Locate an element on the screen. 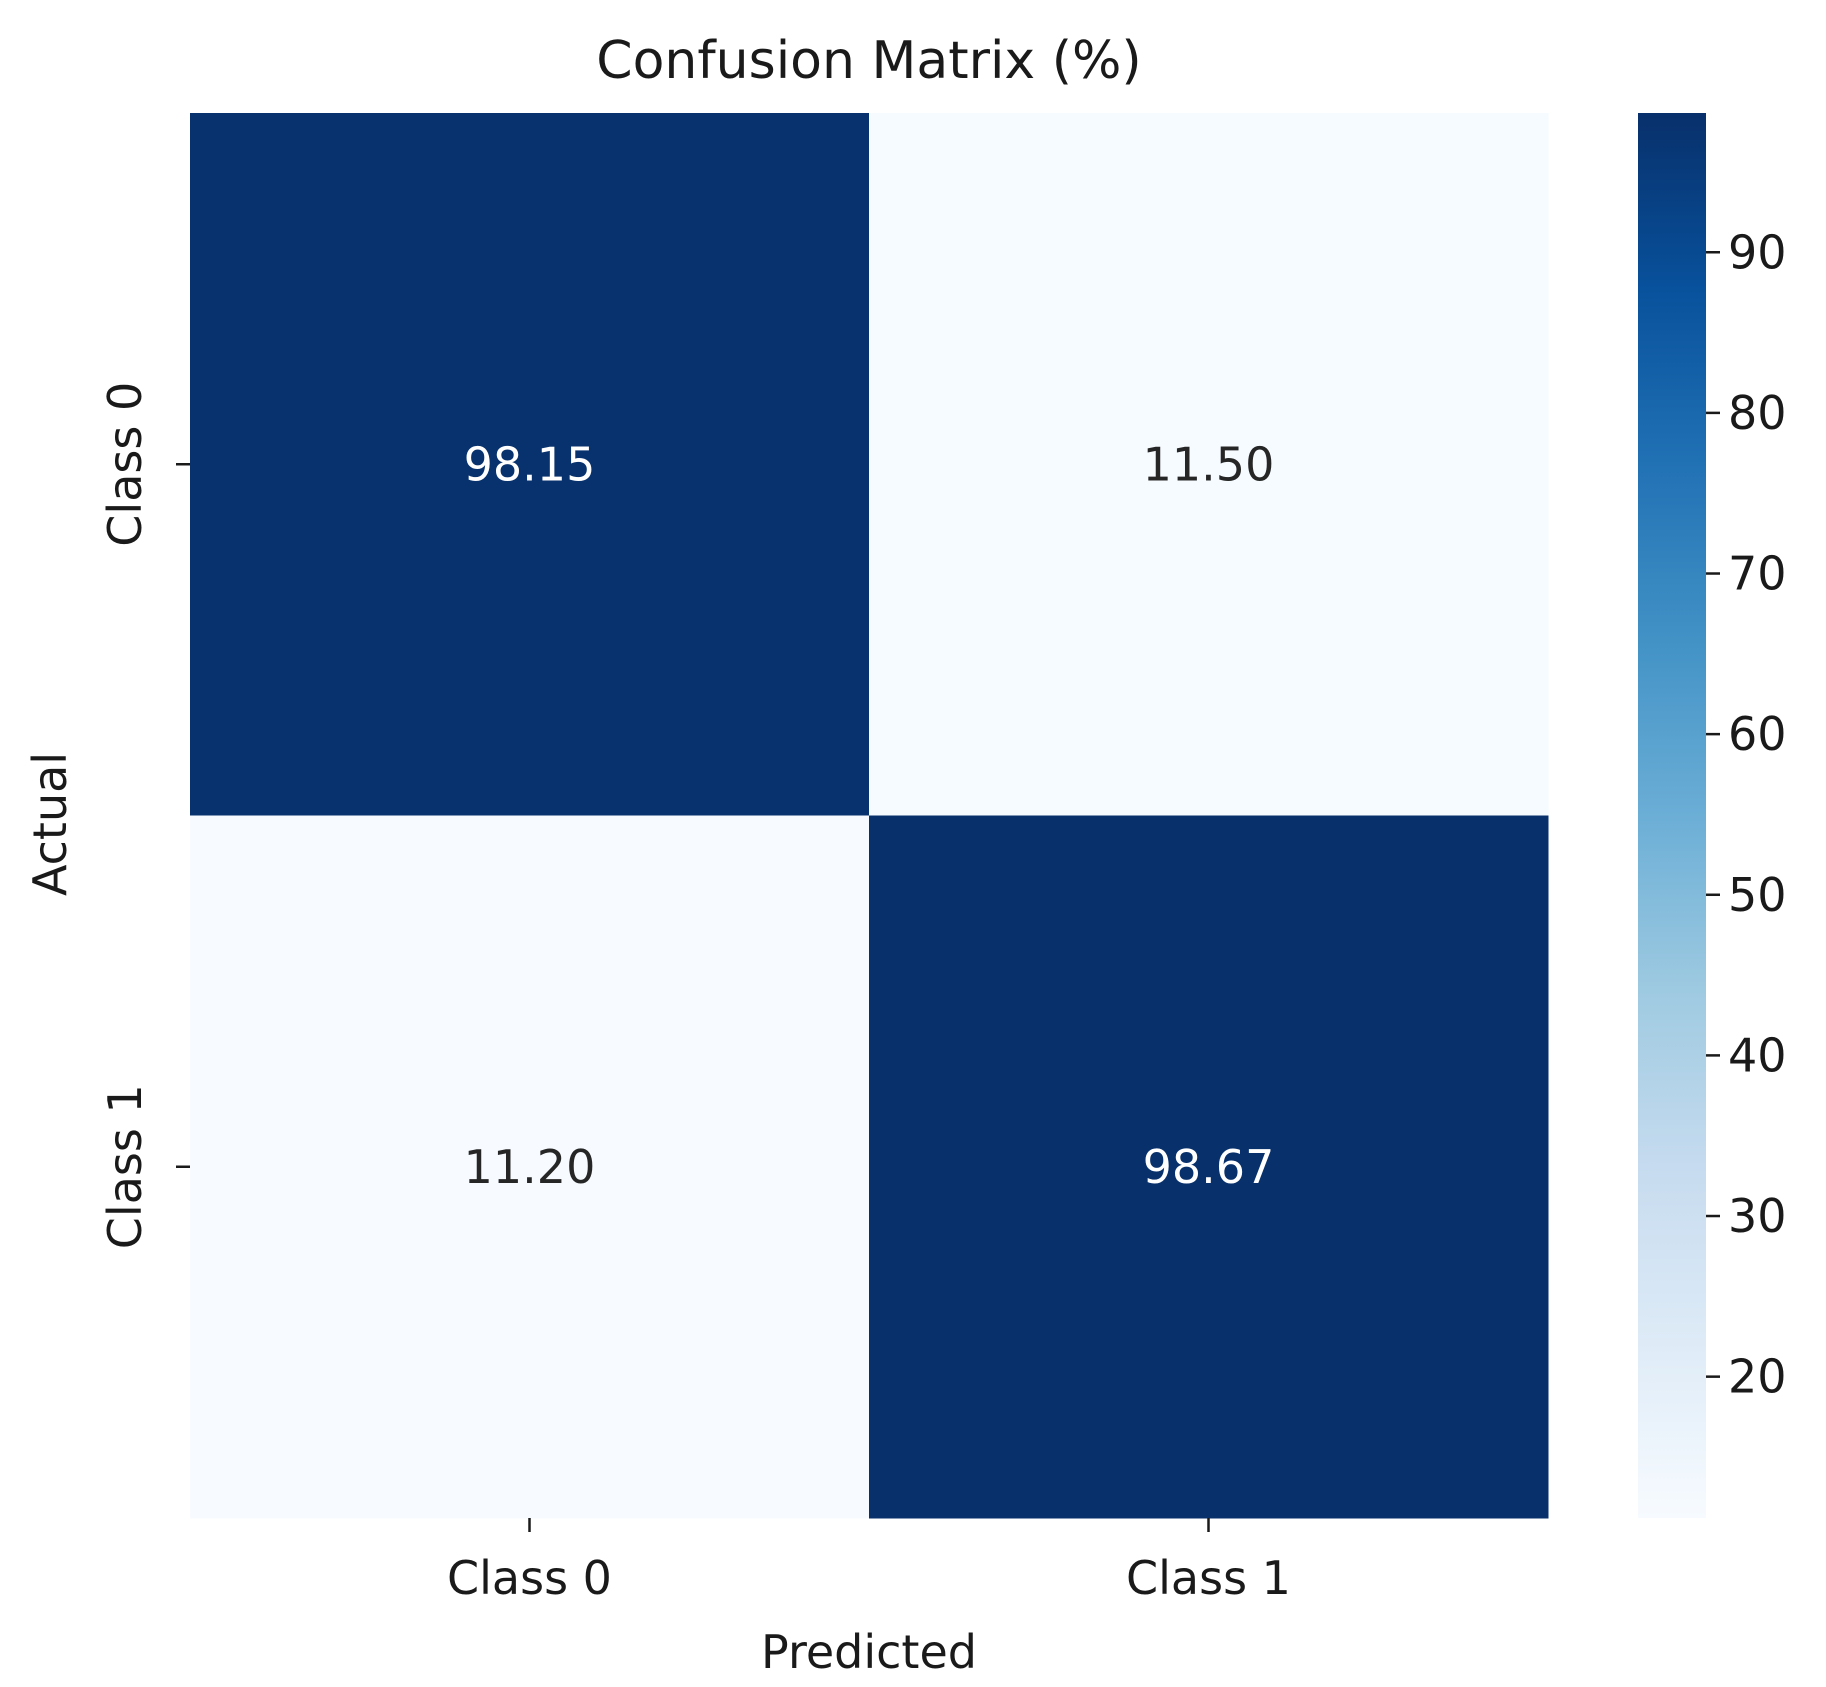  x-axis-label: Predicted is located at coordinates (869, 1652).